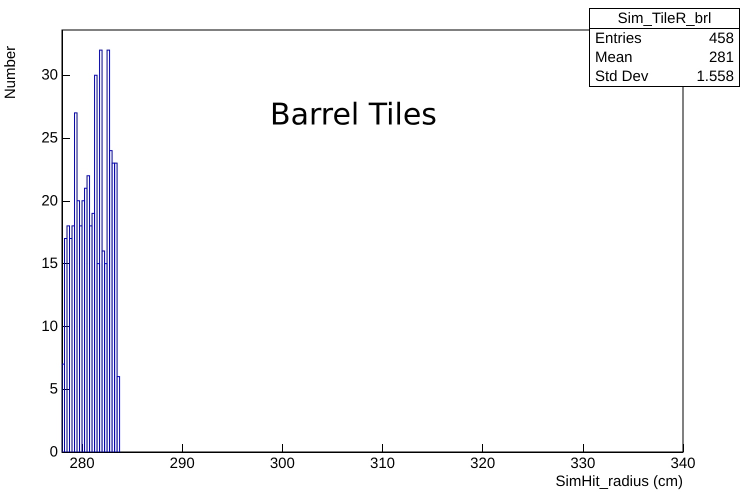 The image size is (746, 492). Describe the element at coordinates (353, 115) in the screenshot. I see `text: Barrel Tiles` at that location.